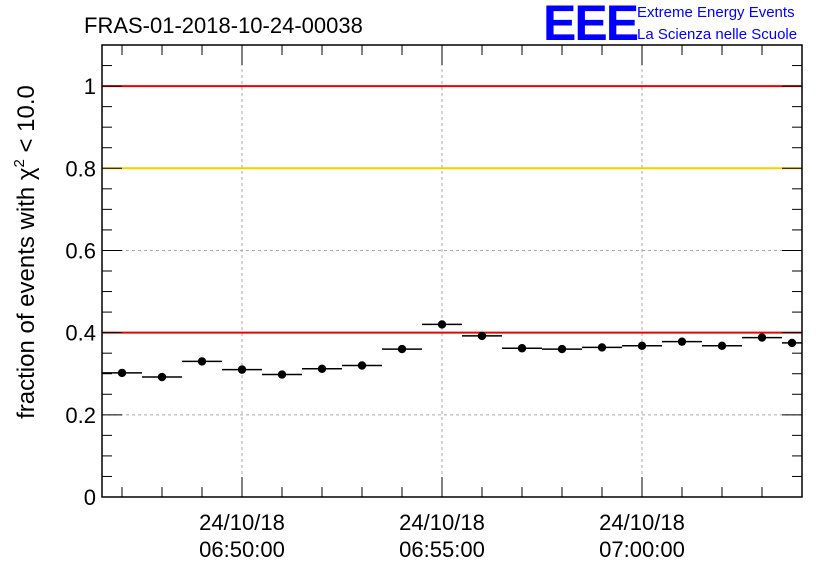  I want to click on y-tick-label-5: 1, so click(90, 86).